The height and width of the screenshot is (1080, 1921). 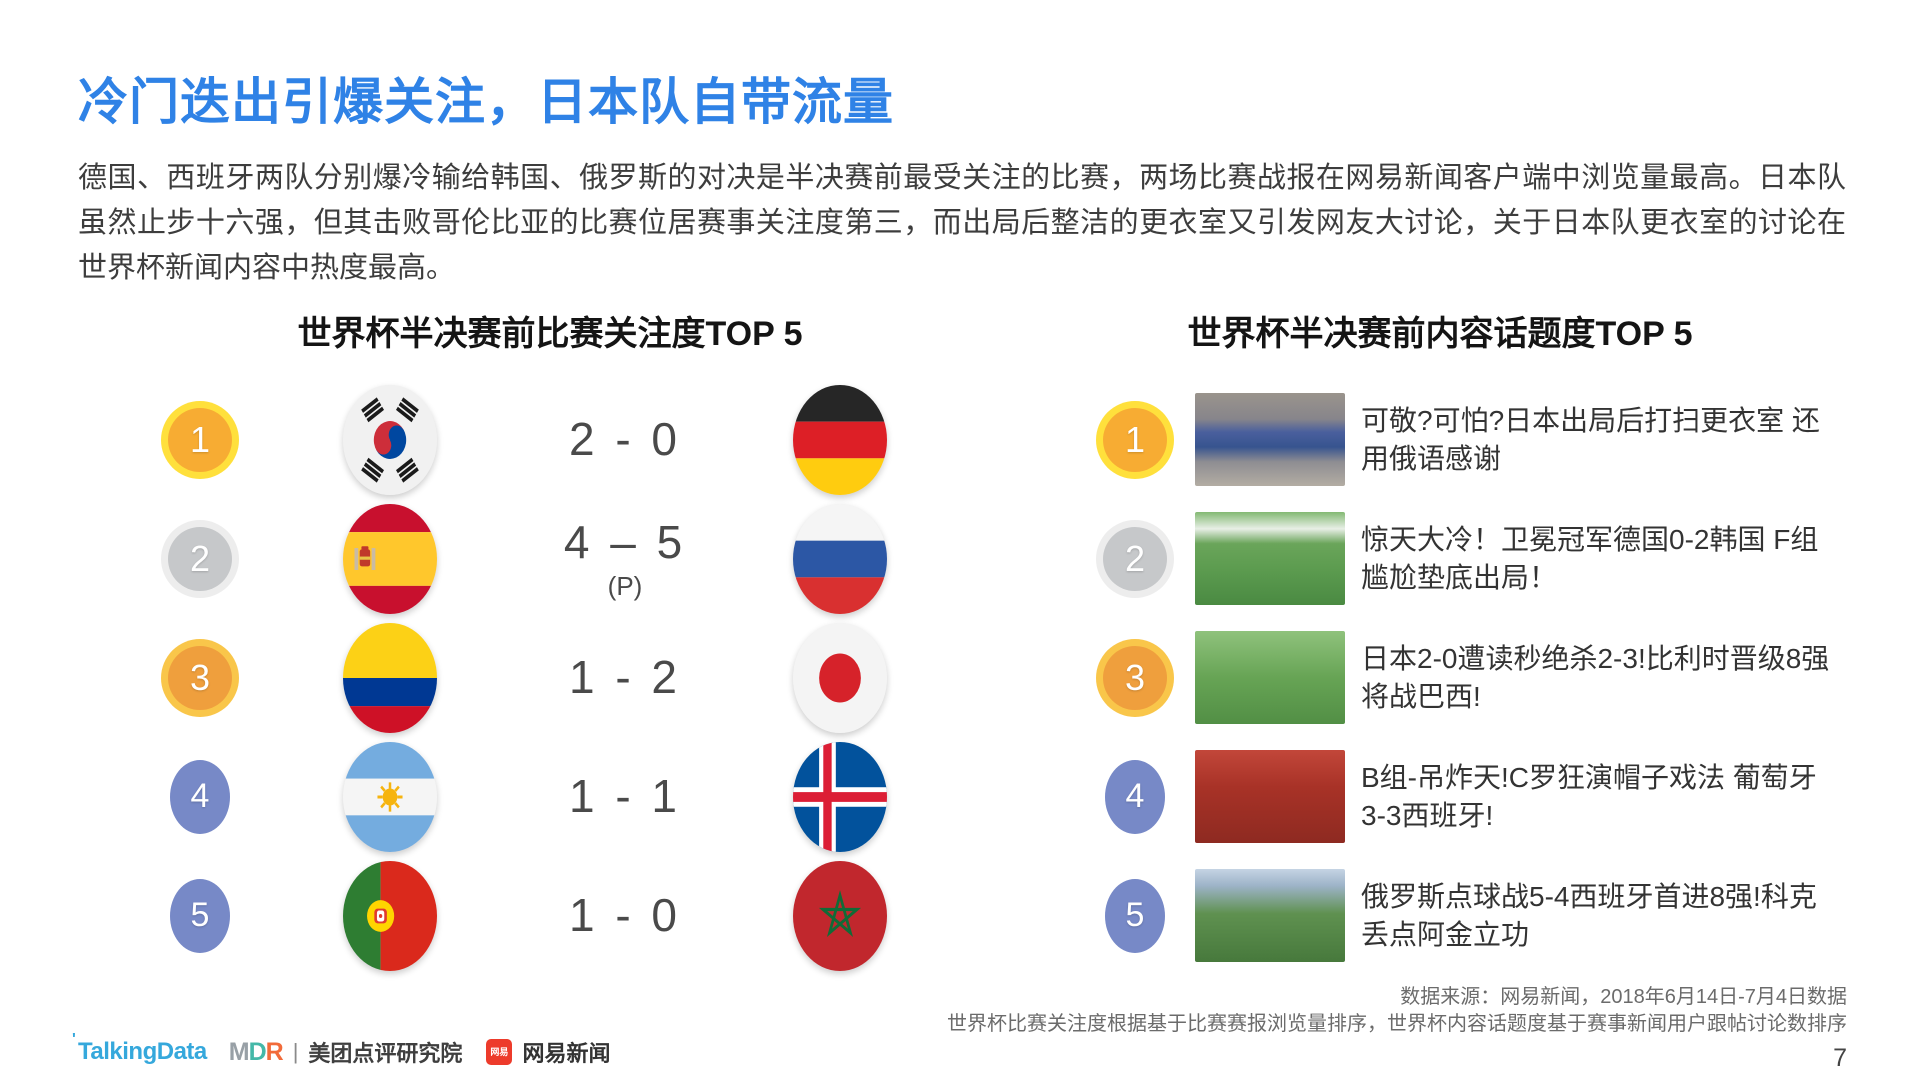 What do you see at coordinates (1589, 796) in the screenshot?
I see `news-headline: B组-吊炸天!C罗狂演帽子戏法 葡萄牙3-3西班牙!` at bounding box center [1589, 796].